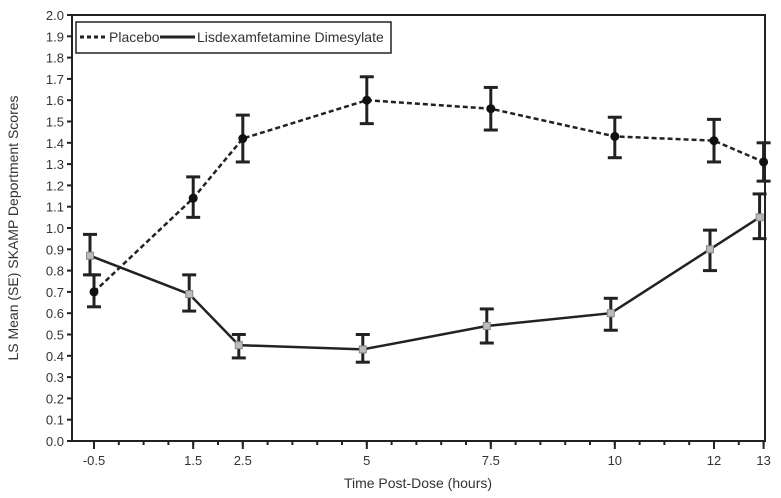 The width and height of the screenshot is (781, 498). I want to click on y-tick-label: 1.8, so click(55, 58).